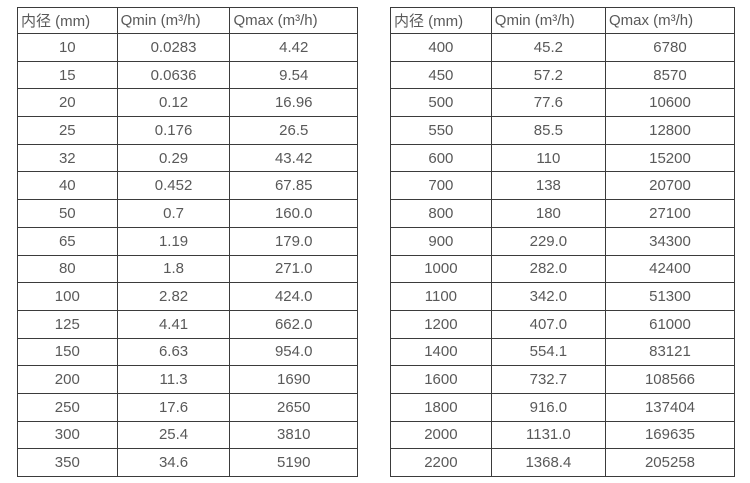  What do you see at coordinates (173, 379) in the screenshot?
I see `table-cell: 11.3` at bounding box center [173, 379].